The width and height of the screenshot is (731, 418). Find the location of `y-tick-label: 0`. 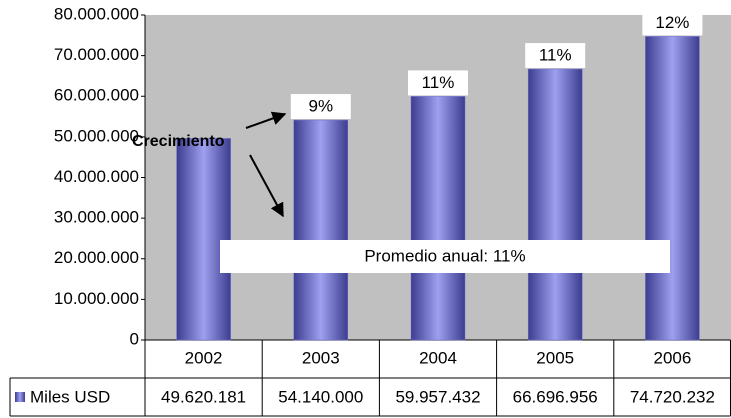

y-tick-label: 0 is located at coordinates (134, 338).